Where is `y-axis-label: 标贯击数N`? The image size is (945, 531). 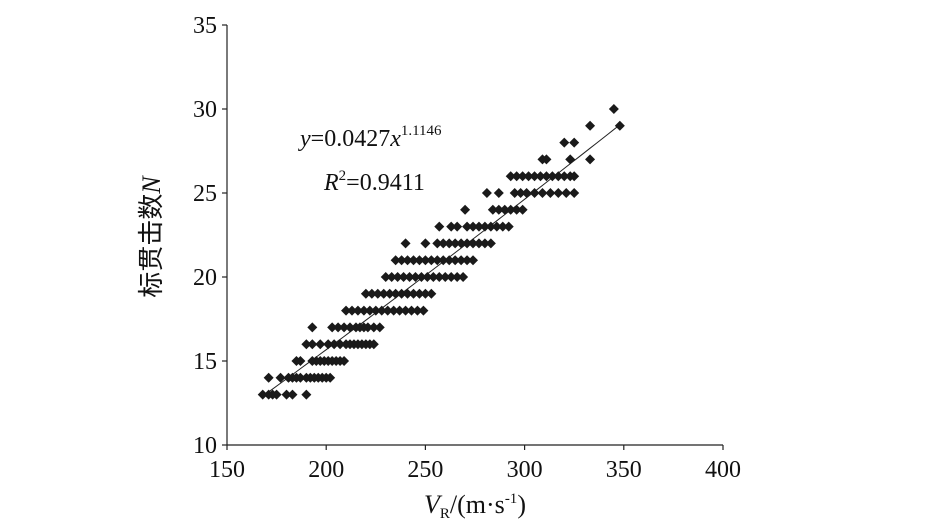
y-axis-label: 标贯击数N is located at coordinates (152, 236).